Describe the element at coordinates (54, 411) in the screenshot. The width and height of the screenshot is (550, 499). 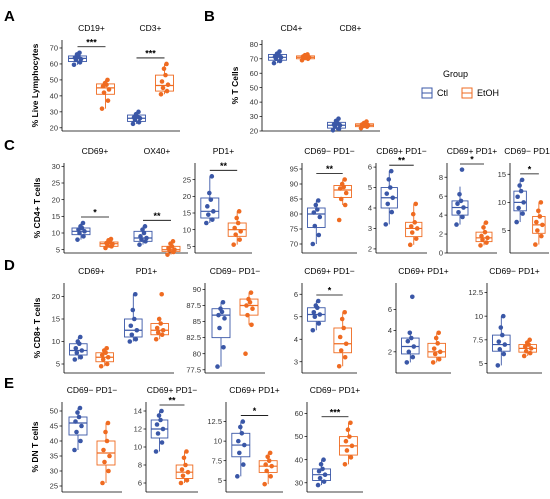
I see `y-tick-label: 50` at that location.